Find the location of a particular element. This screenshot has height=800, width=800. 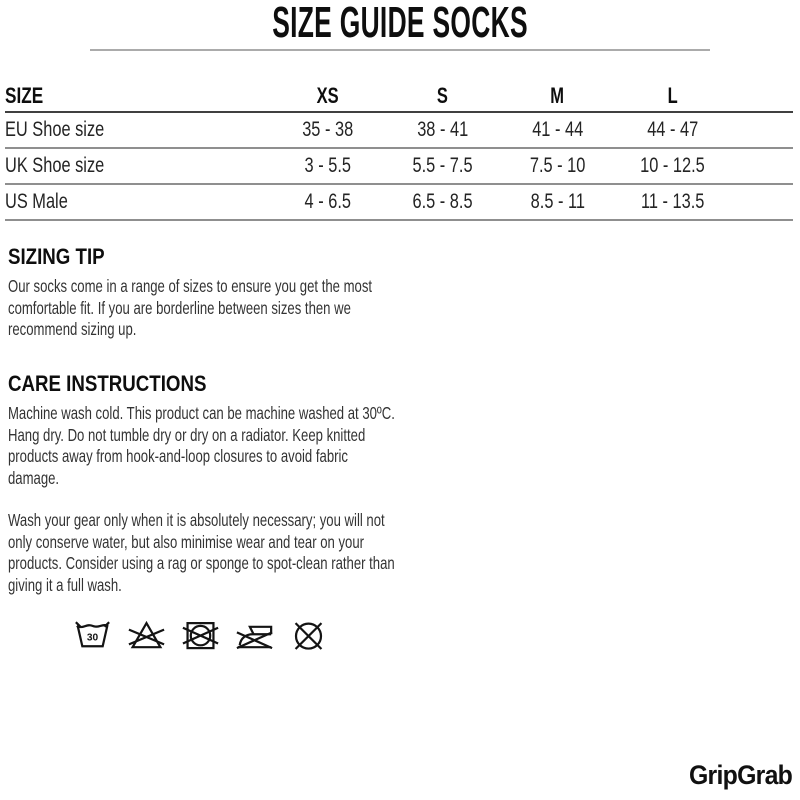

do-not-dry-clean-icon is located at coordinates (308, 636).